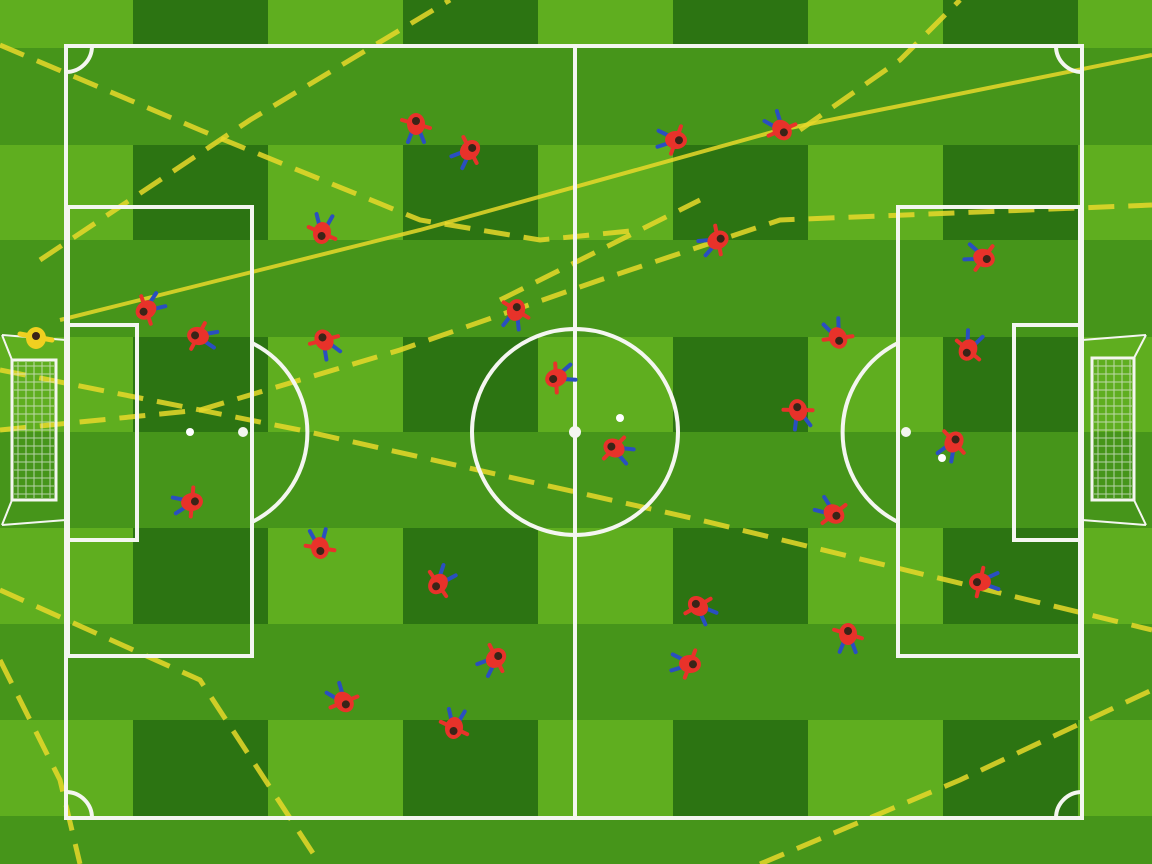 This screenshot has width=1152, height=864. What do you see at coordinates (1068, 804) in the screenshot?
I see `corner-arc-bottom-right` at bounding box center [1068, 804].